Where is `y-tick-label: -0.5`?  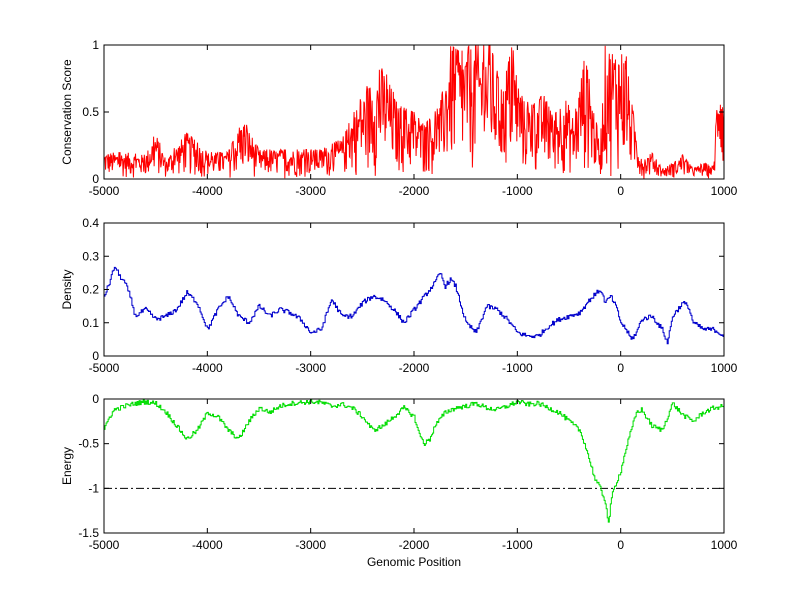
y-tick-label: -0.5 is located at coordinates (88, 444).